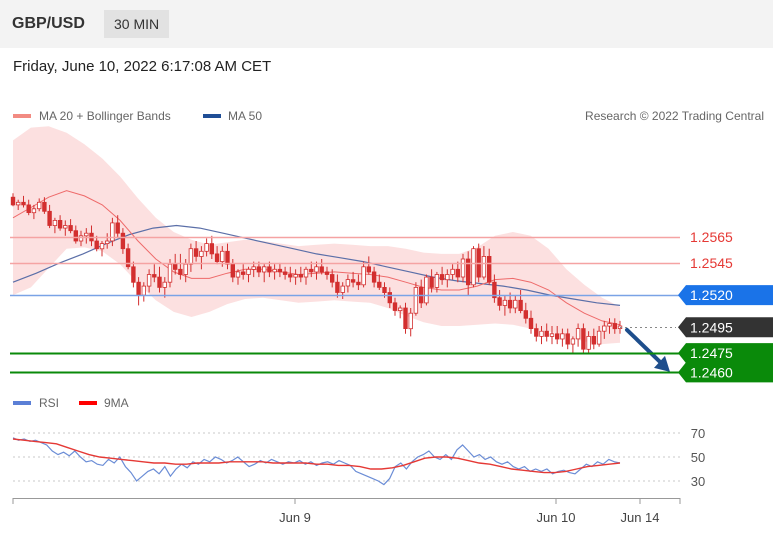 The width and height of the screenshot is (773, 535). I want to click on level-tag-2: 1.2520, so click(725, 295).